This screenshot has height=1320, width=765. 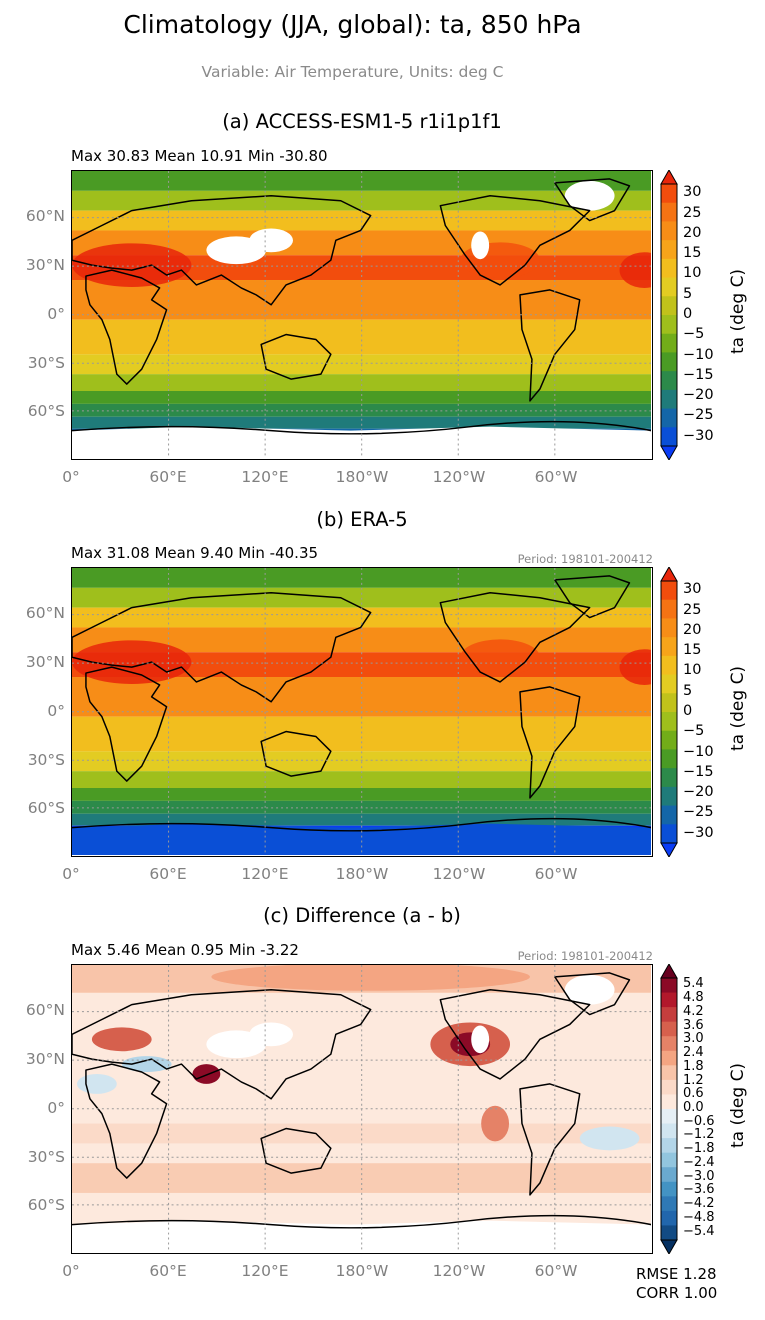 I want to click on colorbar-tick-label: −0.6, so click(x=699, y=1121).